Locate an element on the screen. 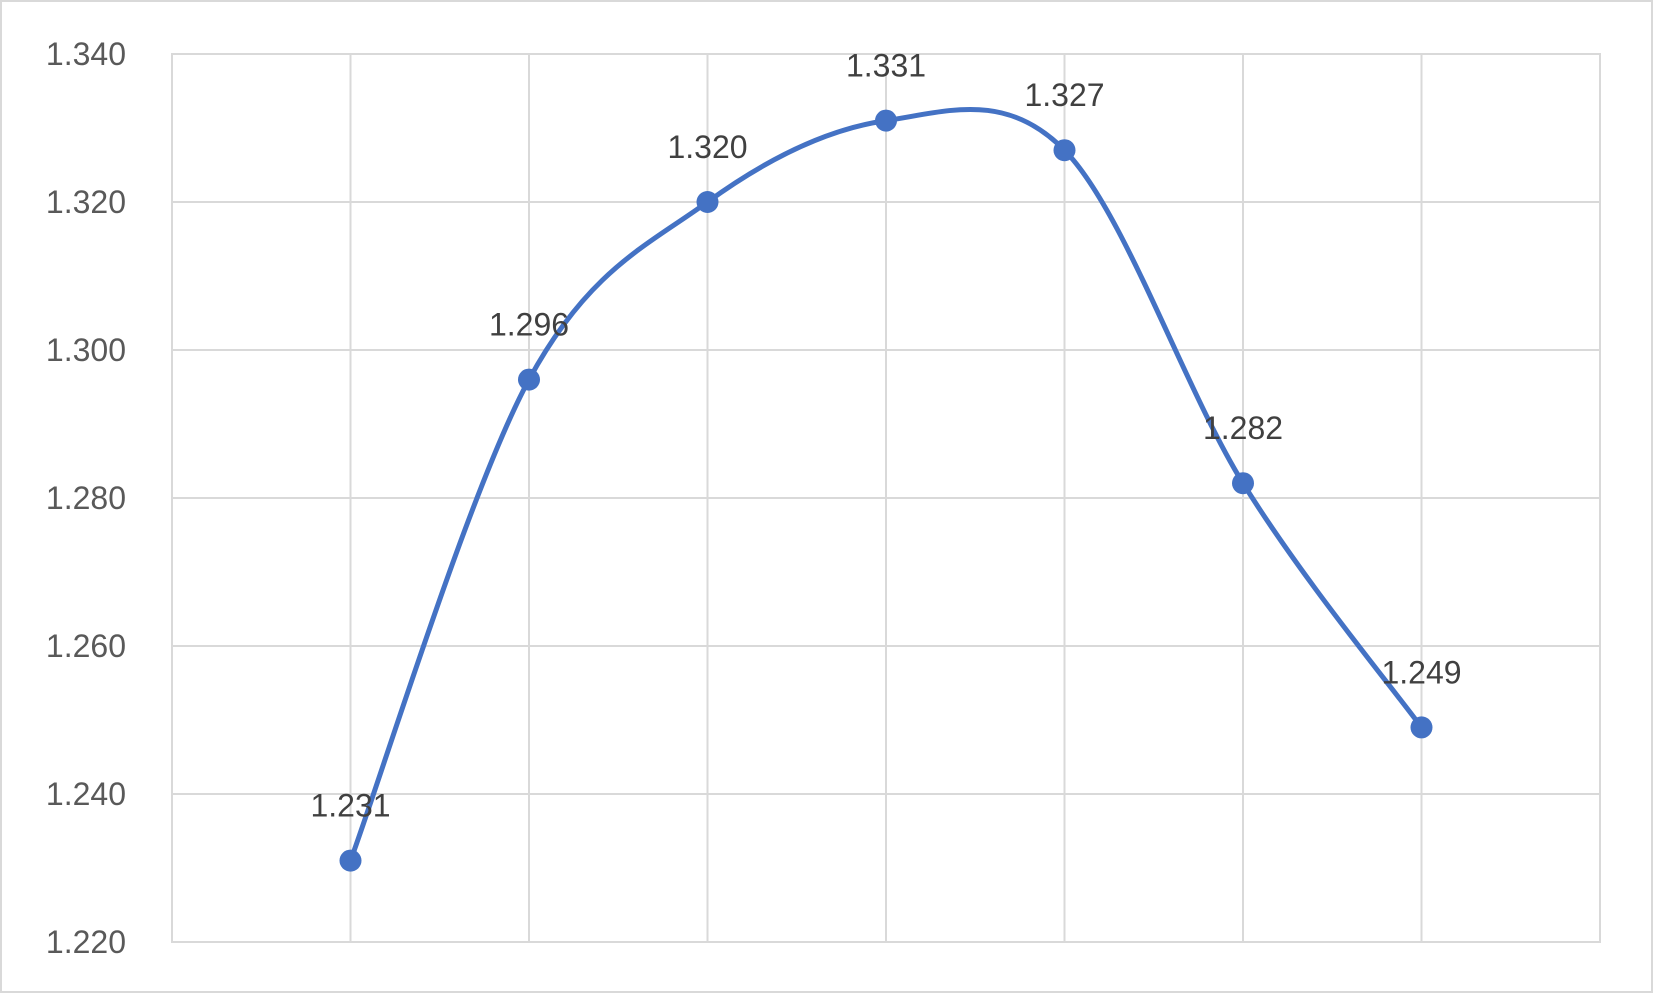  y-tick-label: 1.240 is located at coordinates (86, 794).